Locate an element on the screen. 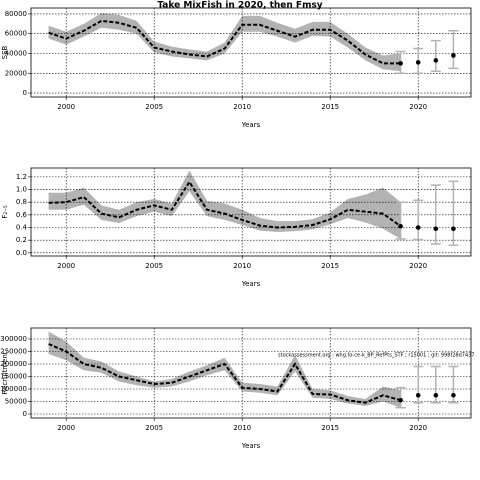 The image size is (480, 480). y-tick-label: 50000 is located at coordinates (16, 402).